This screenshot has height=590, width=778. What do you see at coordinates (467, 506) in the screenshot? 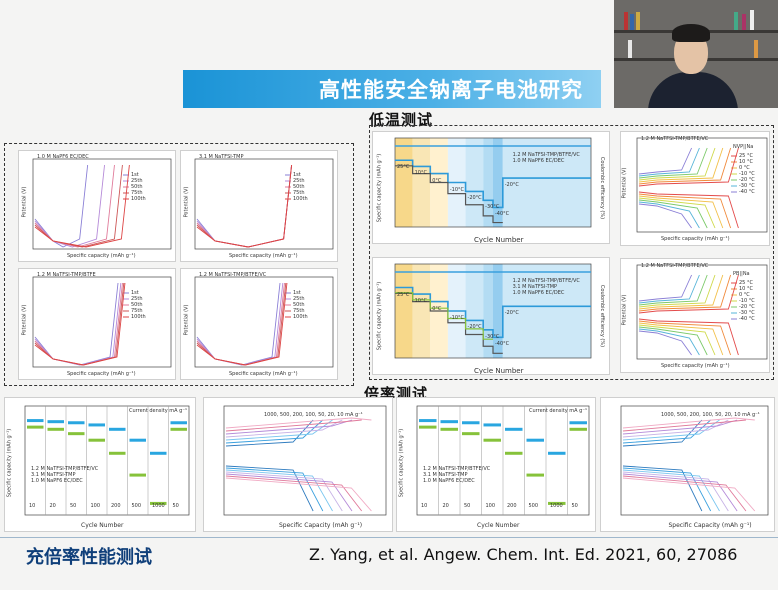
I see `rate-label: 50` at bounding box center [467, 506].